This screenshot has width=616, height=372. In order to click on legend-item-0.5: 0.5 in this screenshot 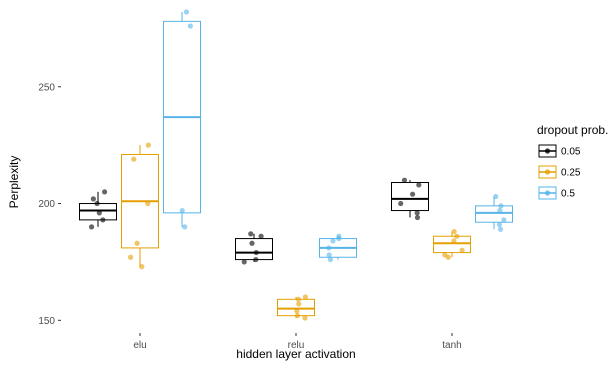, I will do `click(556, 193)`.